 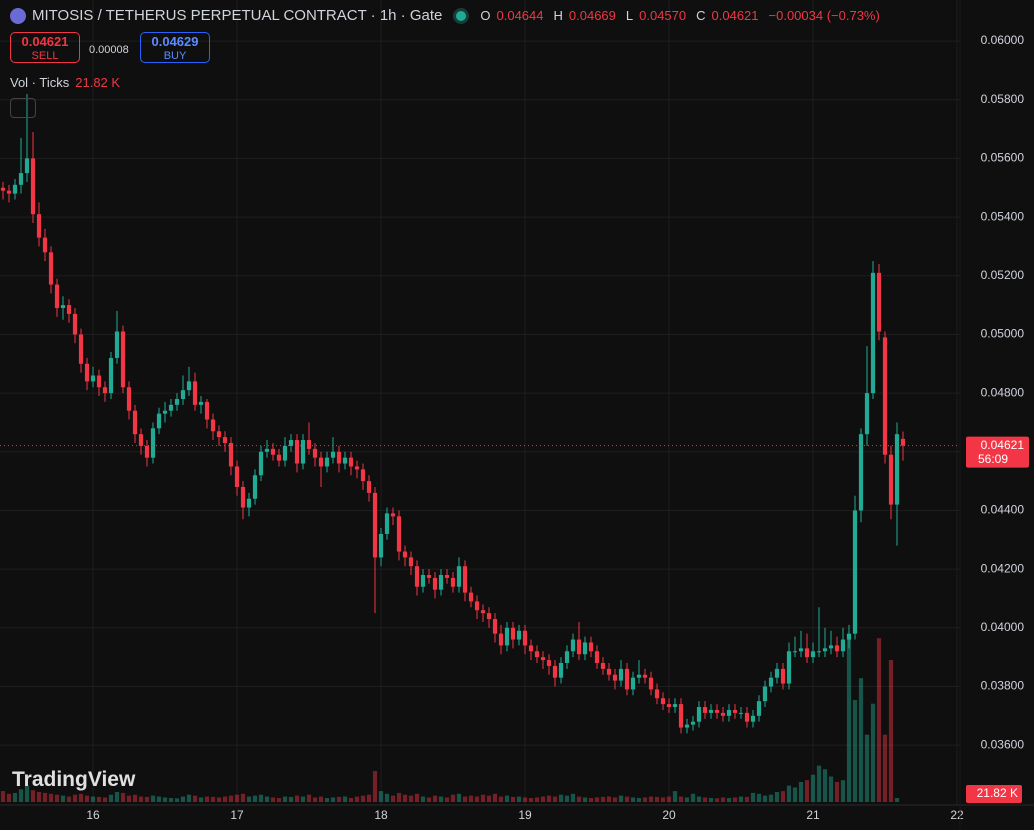 I want to click on y-tick-label: 0.05000, so click(x=1003, y=334).